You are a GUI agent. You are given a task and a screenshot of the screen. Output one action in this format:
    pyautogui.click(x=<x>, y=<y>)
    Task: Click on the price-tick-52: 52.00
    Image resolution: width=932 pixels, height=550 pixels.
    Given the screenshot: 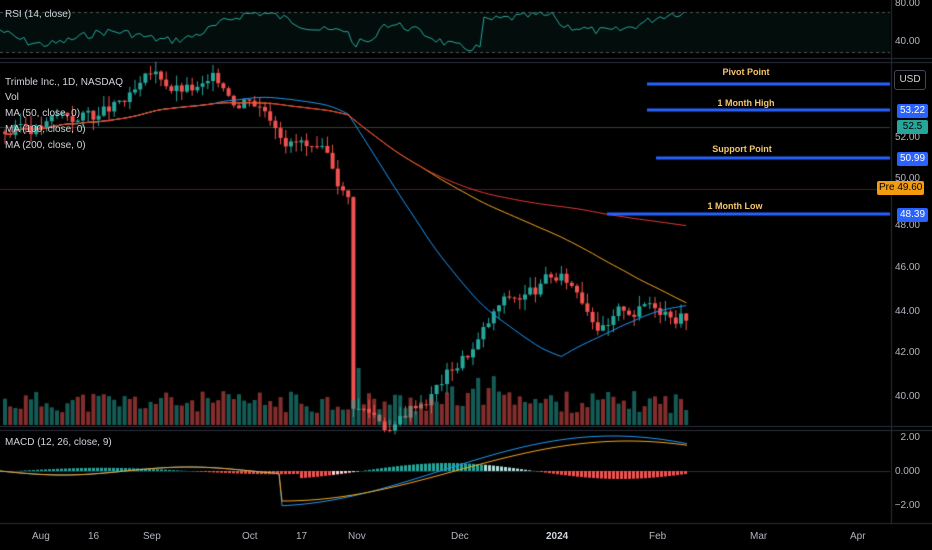 What is the action you would take?
    pyautogui.click(x=907, y=137)
    